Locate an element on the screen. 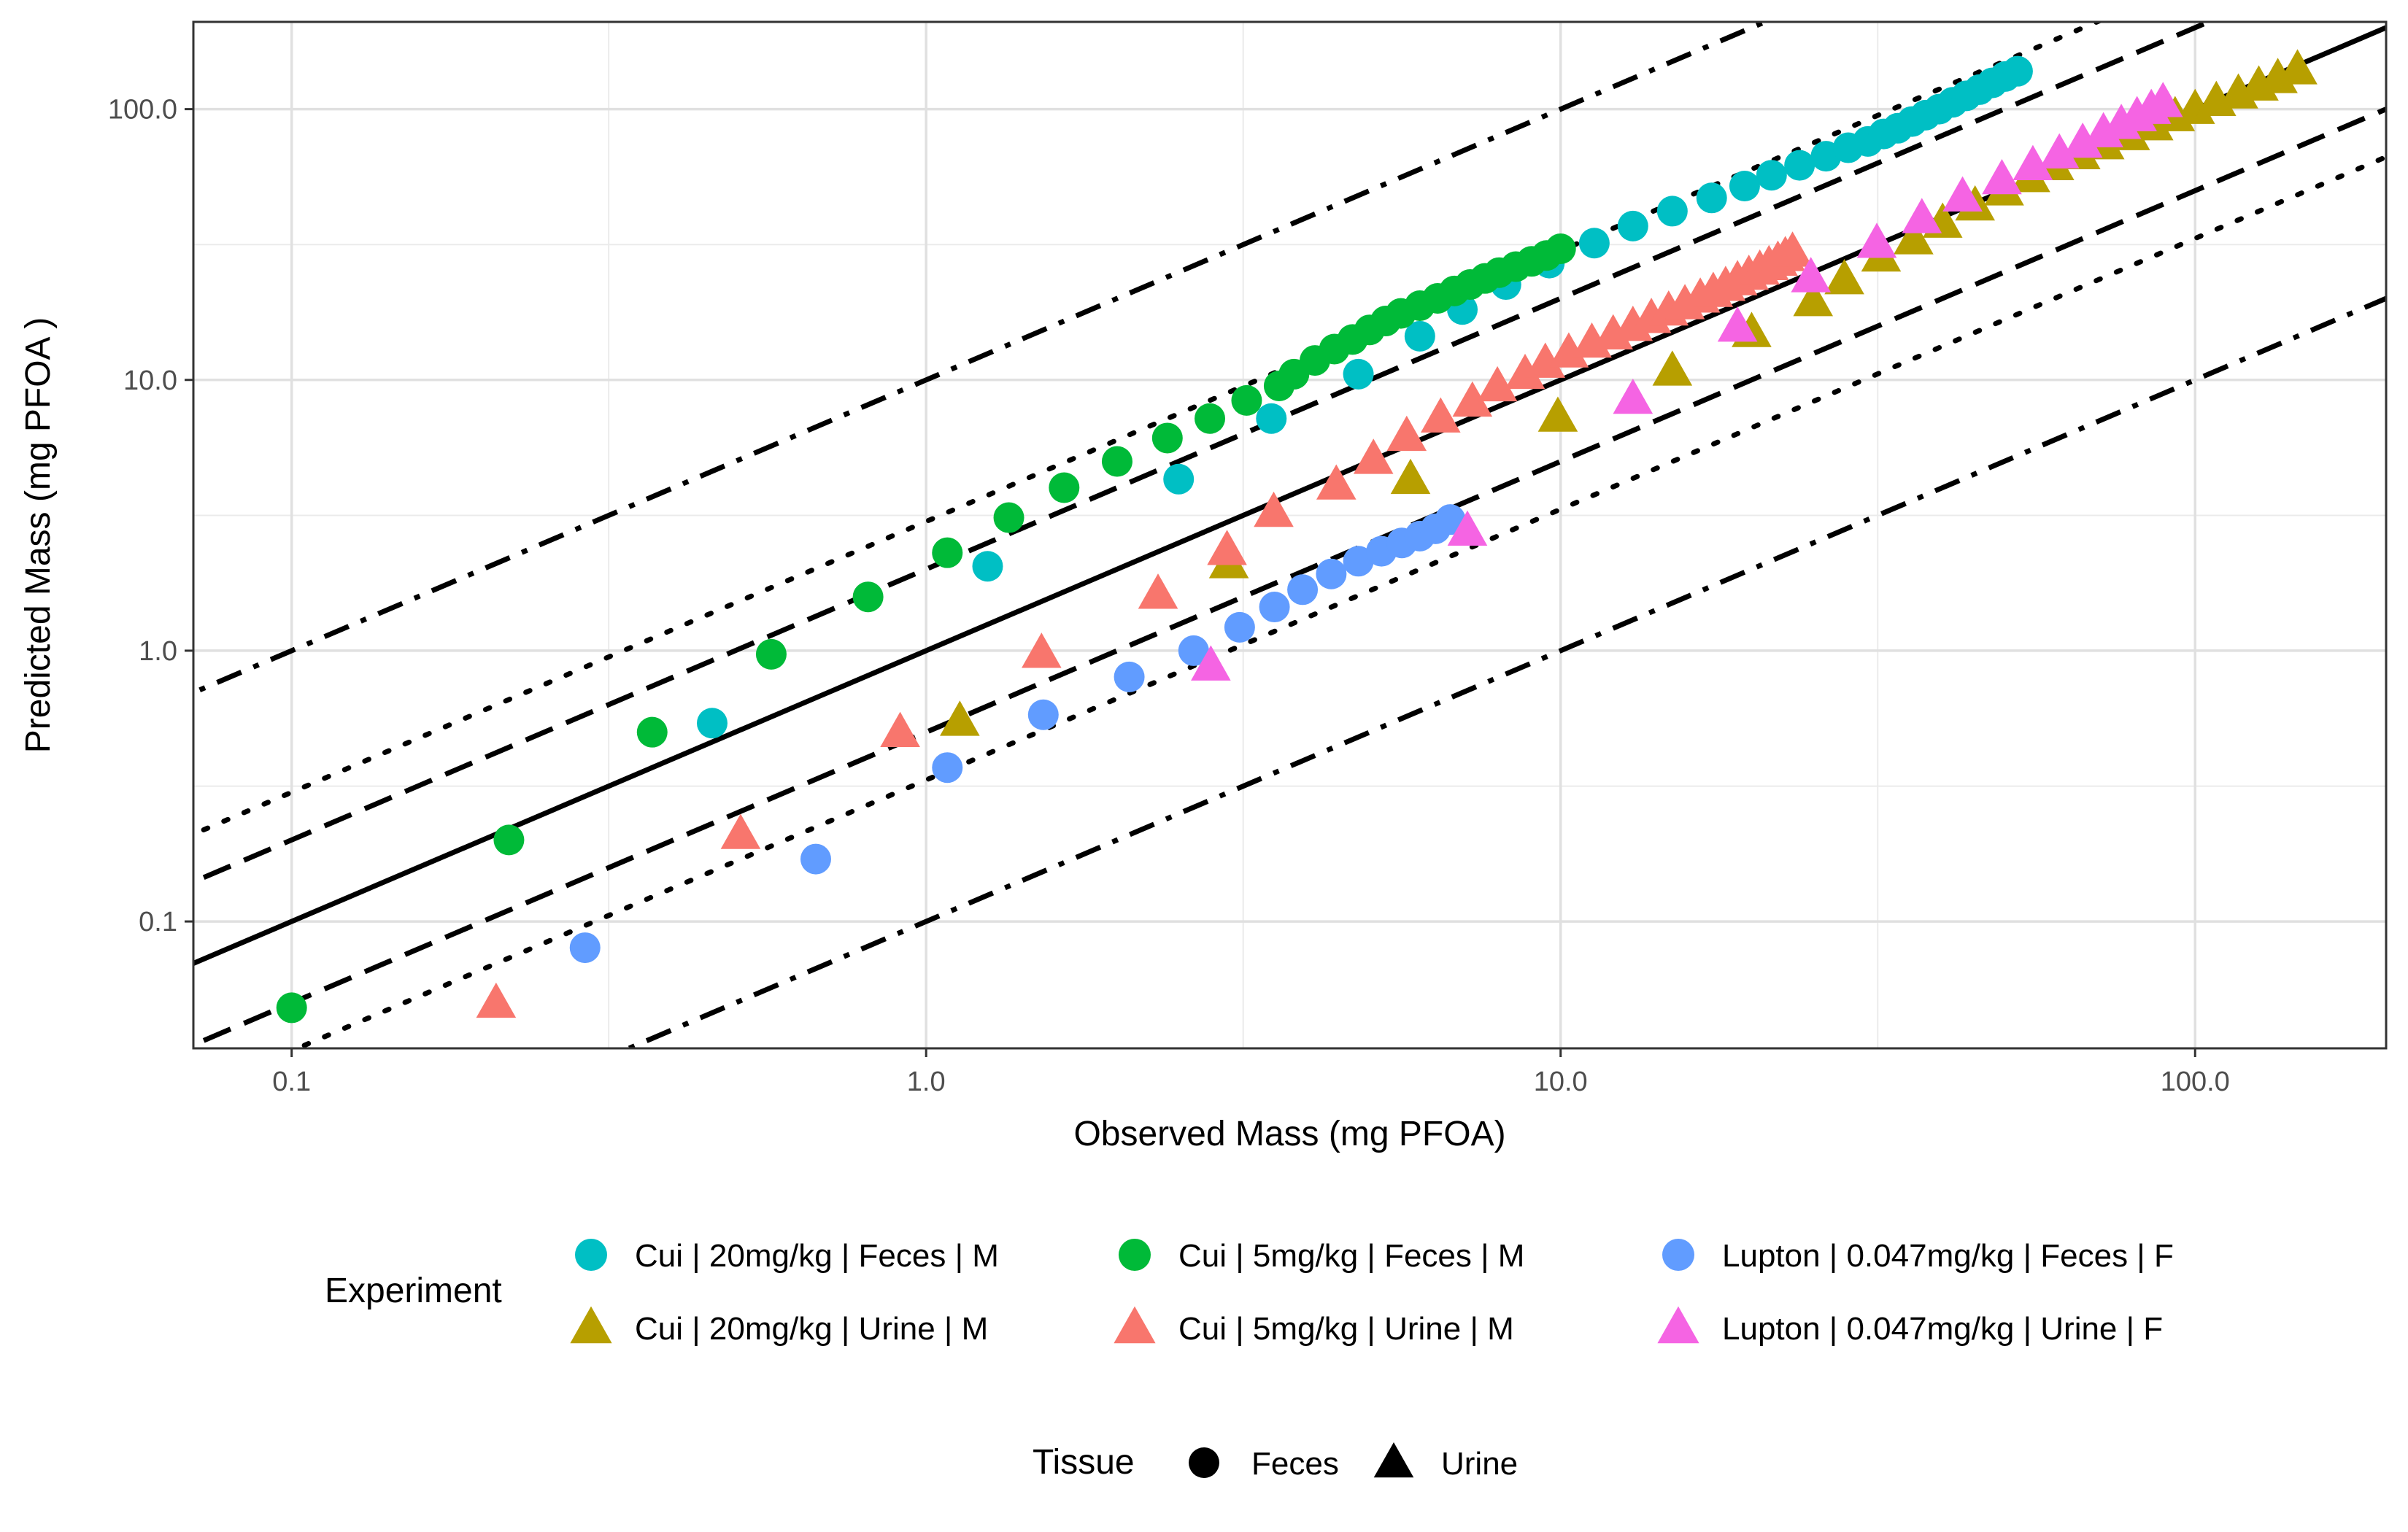  series is located at coordinates (1017, 734).